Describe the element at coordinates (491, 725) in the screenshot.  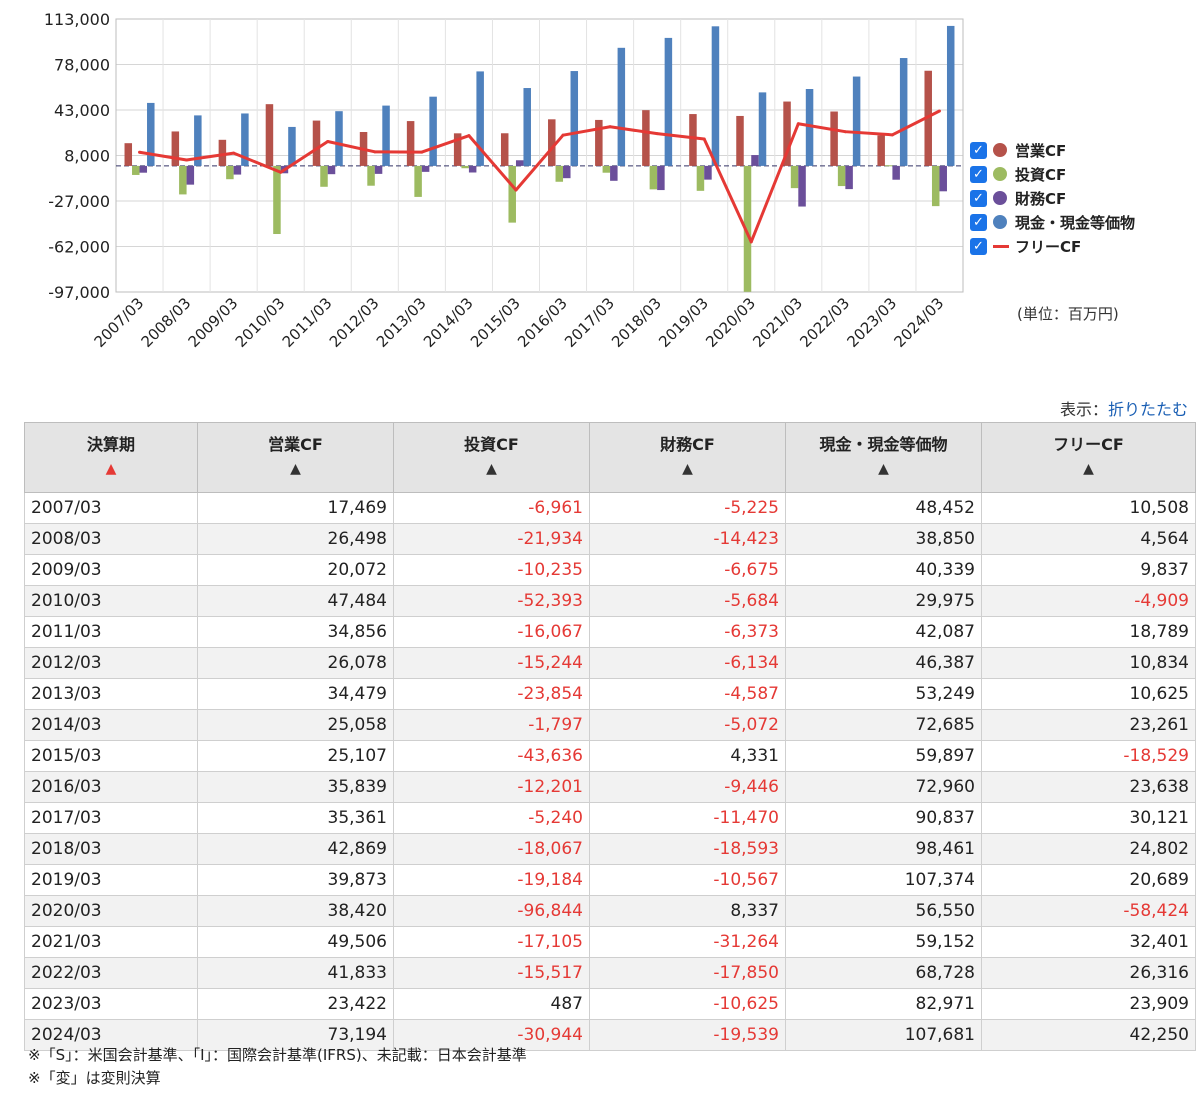
I see `value-cell: -1,797` at that location.